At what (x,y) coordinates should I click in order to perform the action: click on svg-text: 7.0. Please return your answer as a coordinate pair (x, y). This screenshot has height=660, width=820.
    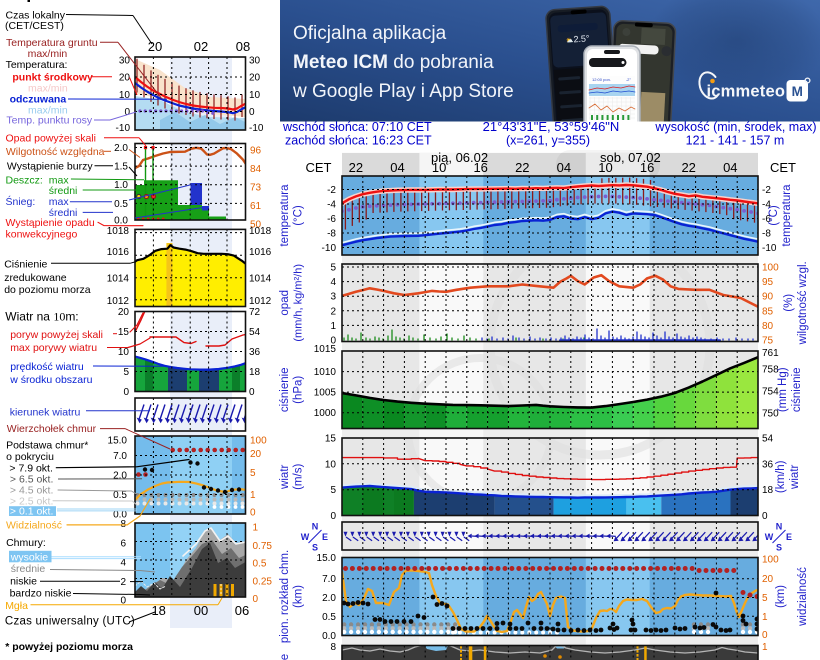
    Looking at the image, I should click on (329, 579).